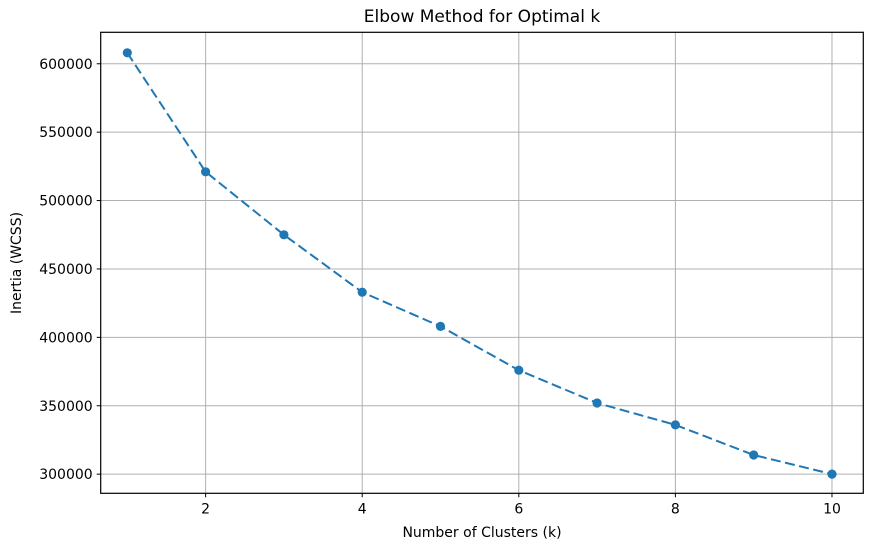  What do you see at coordinates (832, 509) in the screenshot?
I see `x-tick-label: 10` at bounding box center [832, 509].